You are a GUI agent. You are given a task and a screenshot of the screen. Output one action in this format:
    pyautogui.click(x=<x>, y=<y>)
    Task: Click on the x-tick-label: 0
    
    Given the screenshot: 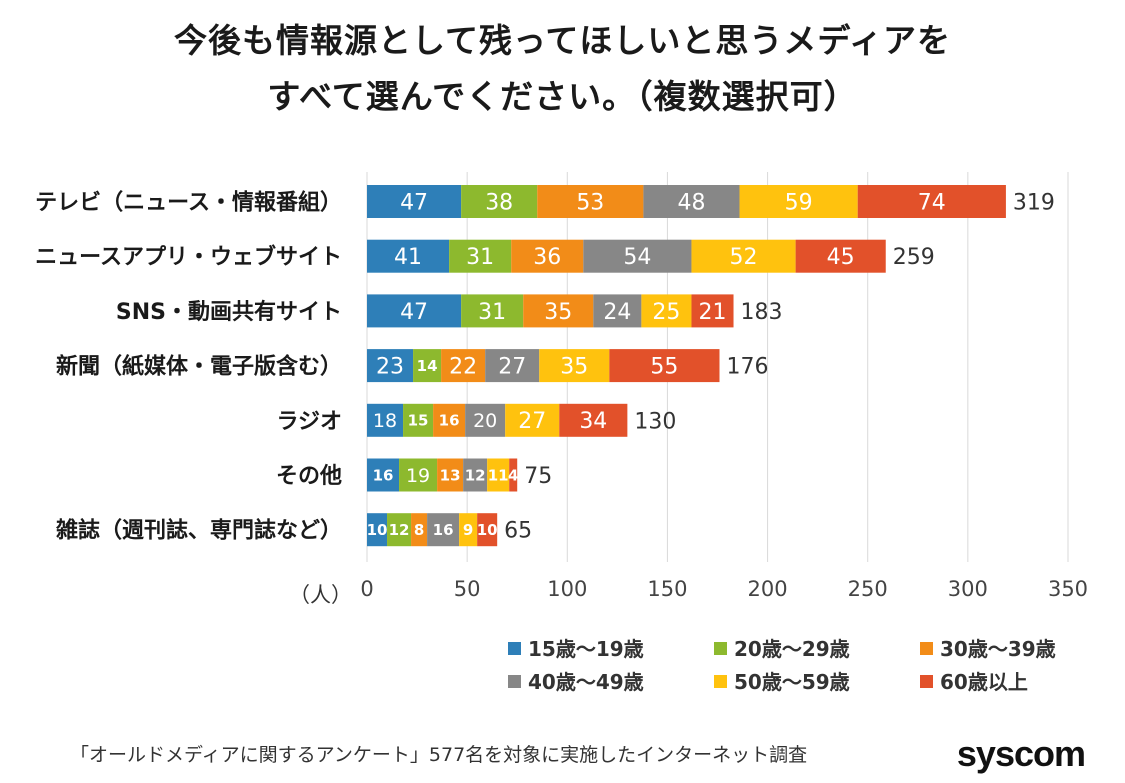 What is the action you would take?
    pyautogui.click(x=366, y=589)
    